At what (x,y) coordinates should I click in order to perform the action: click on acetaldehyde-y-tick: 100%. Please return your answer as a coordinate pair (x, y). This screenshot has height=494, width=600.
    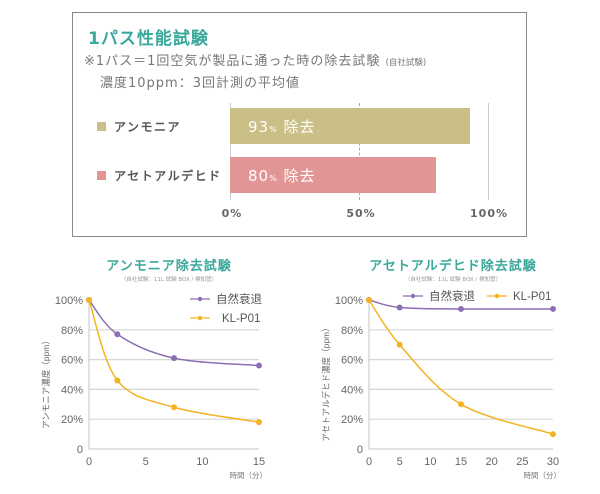
    Looking at the image, I should click on (349, 301).